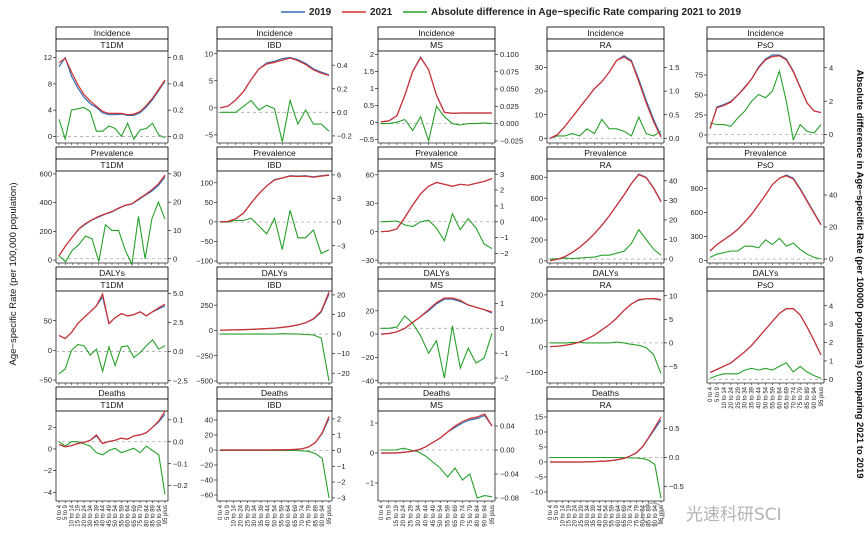 Image resolution: width=868 pixels, height=548 pixels. Describe the element at coordinates (389, 512) in the screenshot. I see `x-tick-label: 5 to 9` at that location.